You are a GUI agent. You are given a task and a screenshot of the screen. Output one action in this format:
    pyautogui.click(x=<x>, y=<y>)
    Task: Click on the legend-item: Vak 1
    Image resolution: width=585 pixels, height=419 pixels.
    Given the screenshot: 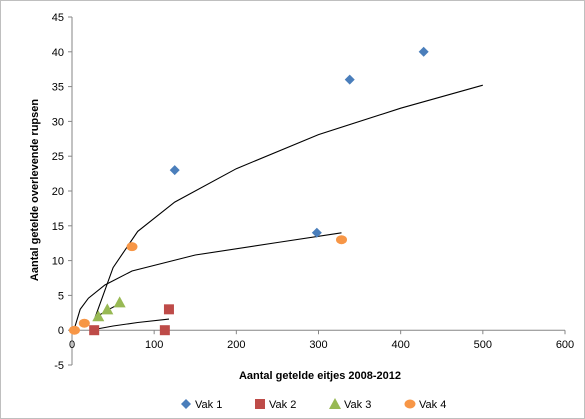 What is the action you would take?
    pyautogui.click(x=201, y=405)
    